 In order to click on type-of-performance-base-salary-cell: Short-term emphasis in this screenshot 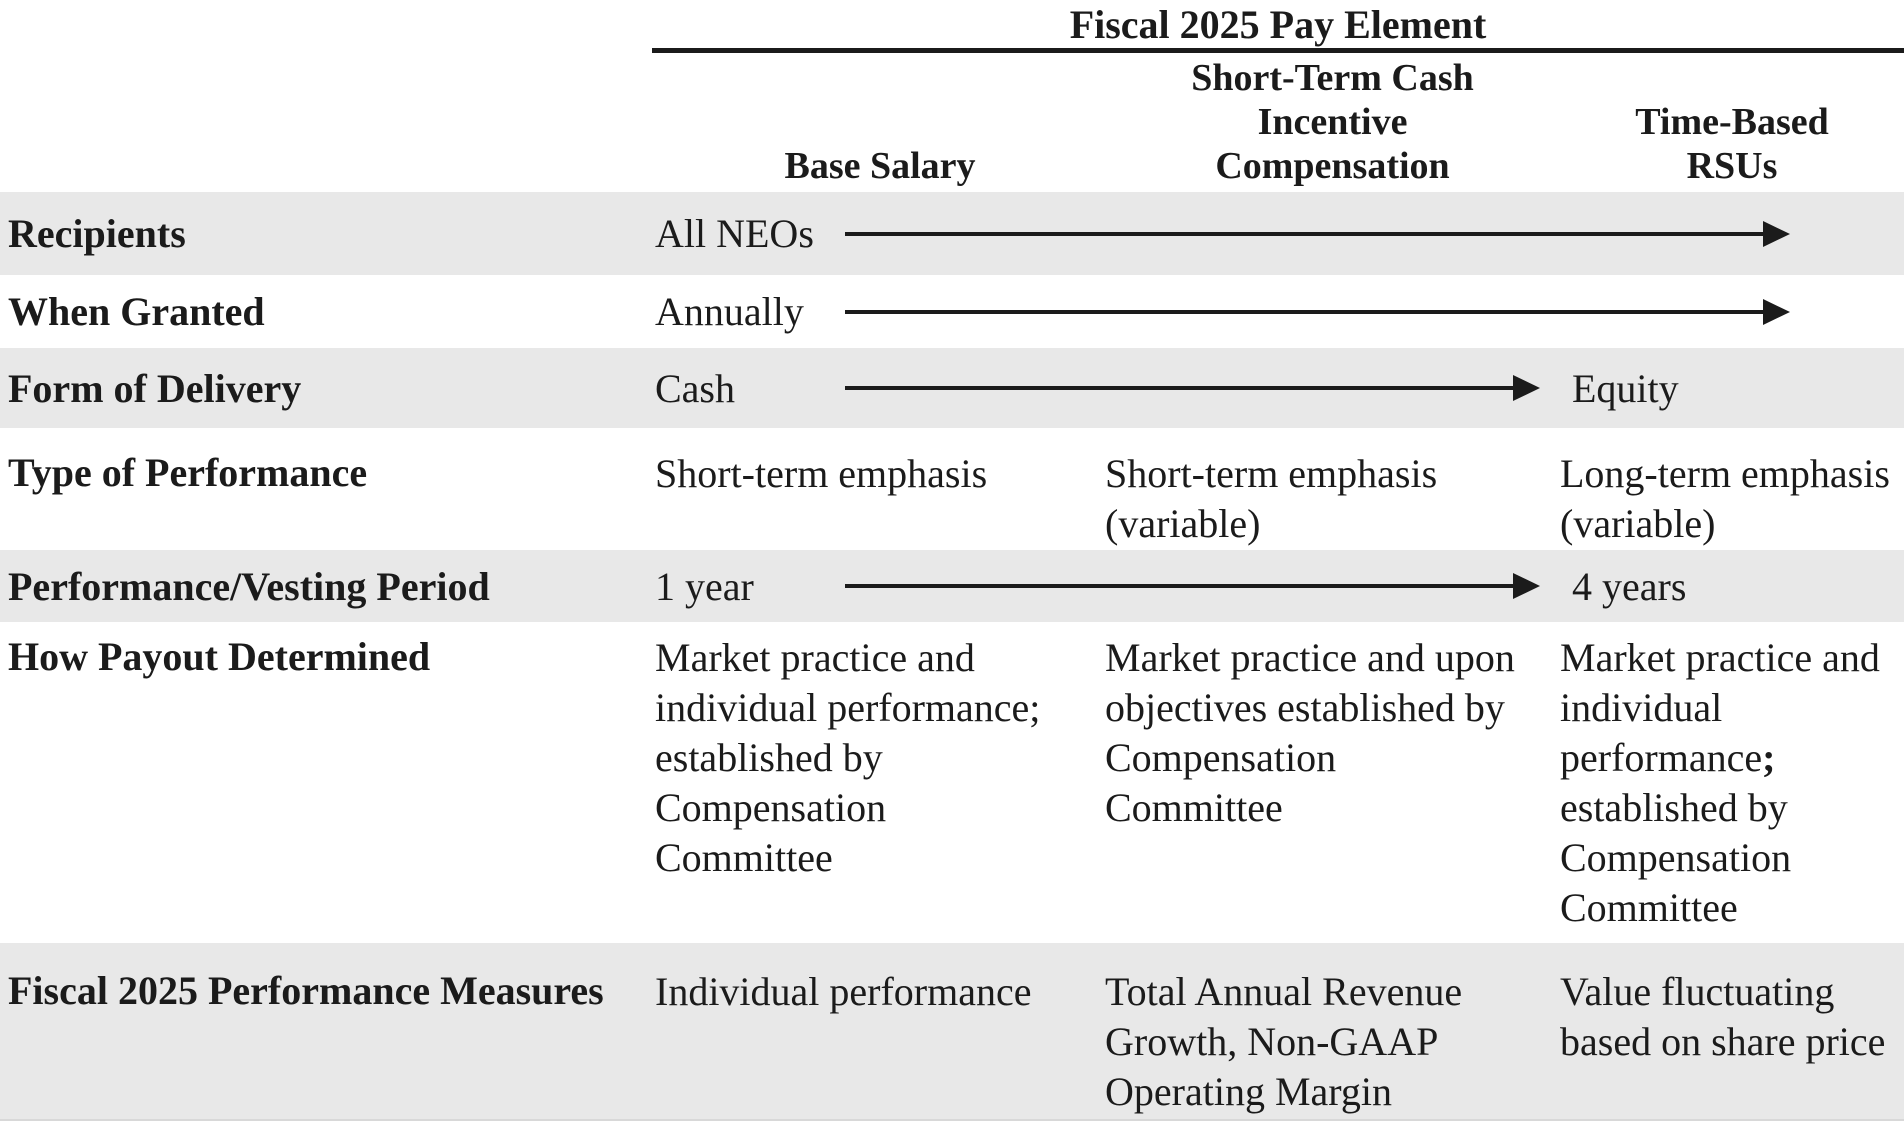, I will do `click(821, 473)`.